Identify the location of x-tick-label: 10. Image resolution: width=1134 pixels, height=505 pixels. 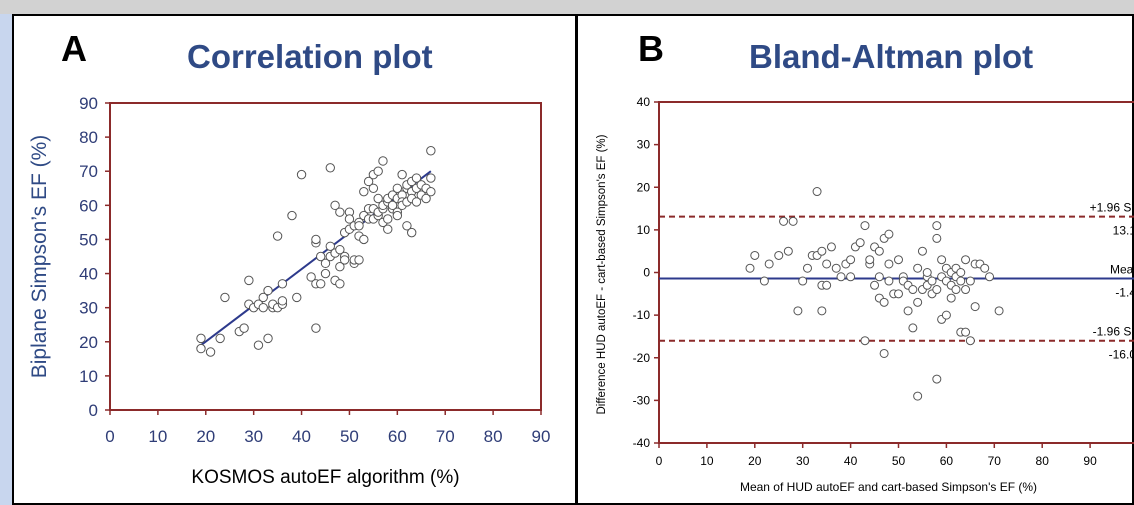
(707, 461).